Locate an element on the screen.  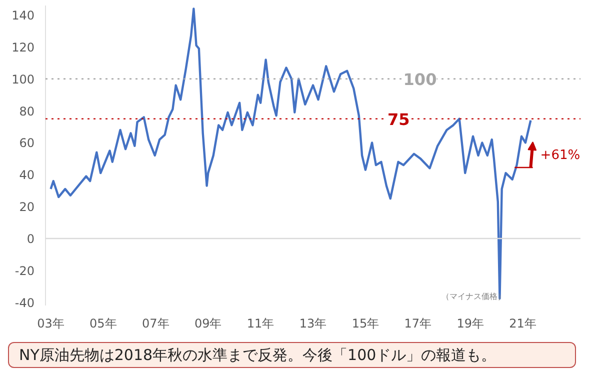
y-tick-label: 40 is located at coordinates (27, 175).